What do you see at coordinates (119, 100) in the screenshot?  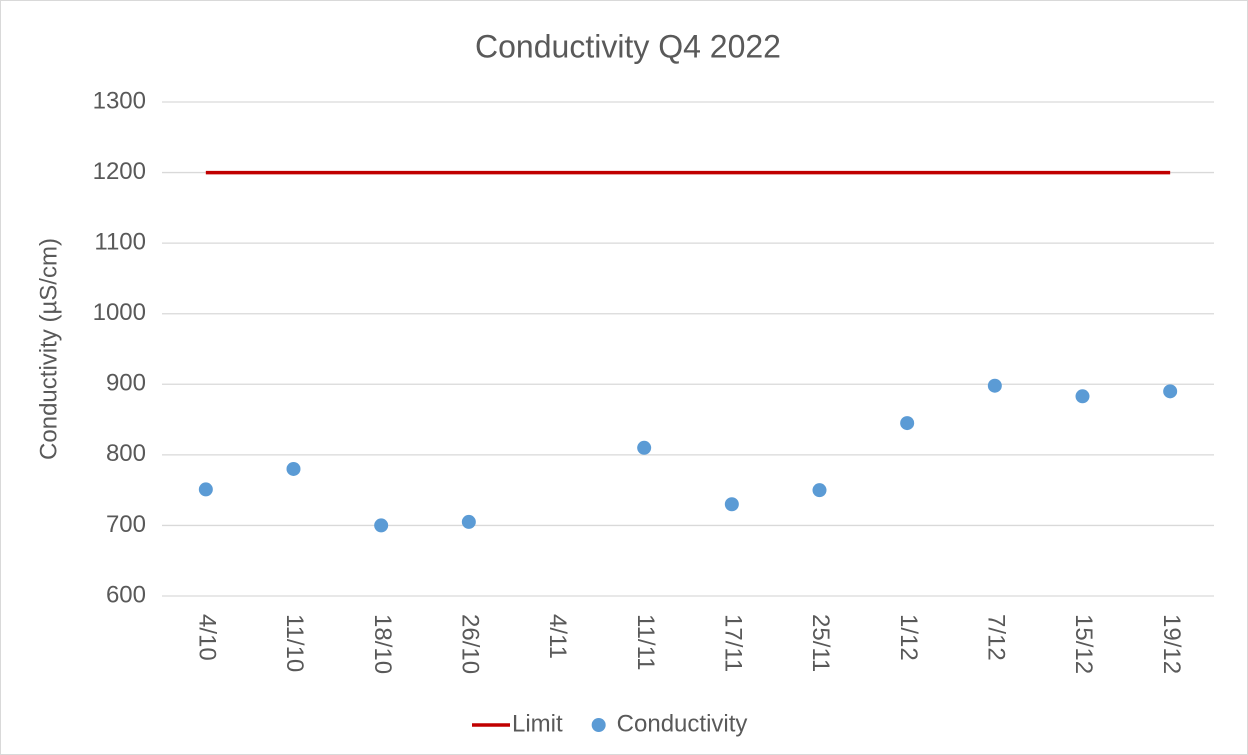 I see `y-tick-label: 1300` at bounding box center [119, 100].